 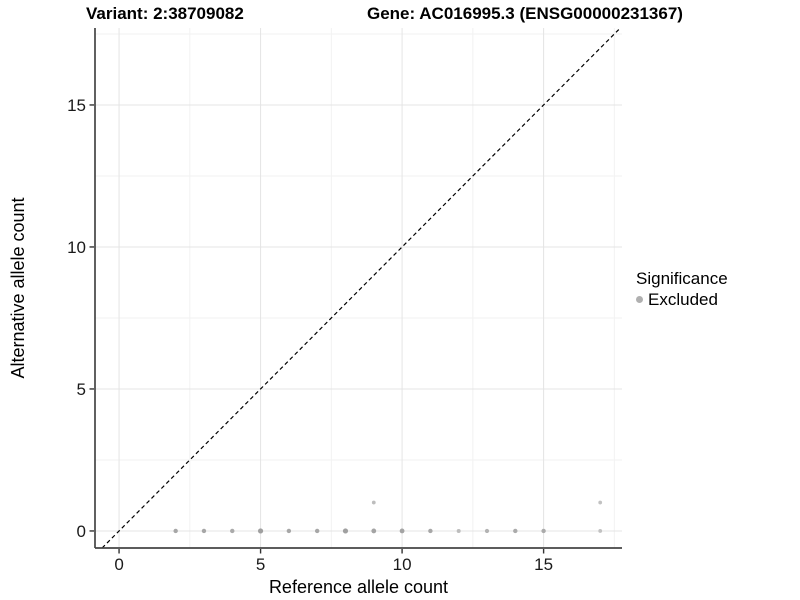 I want to click on x-tick-label: 10, so click(x=402, y=564).